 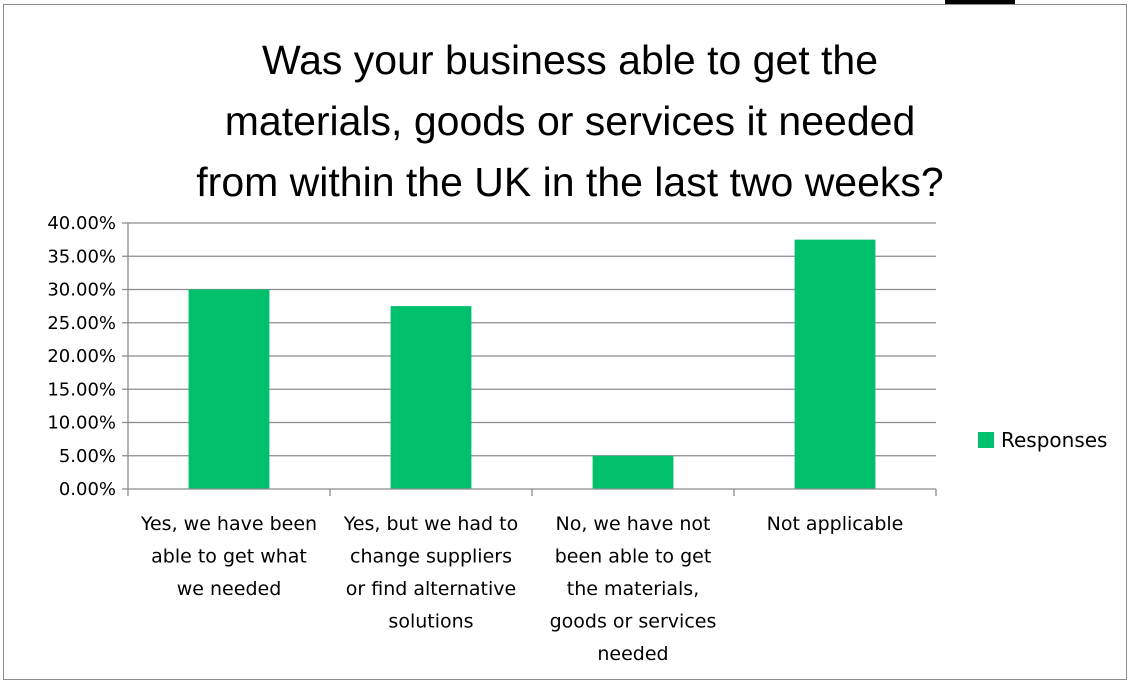 What do you see at coordinates (430, 622) in the screenshot?
I see `category-label: solutions` at bounding box center [430, 622].